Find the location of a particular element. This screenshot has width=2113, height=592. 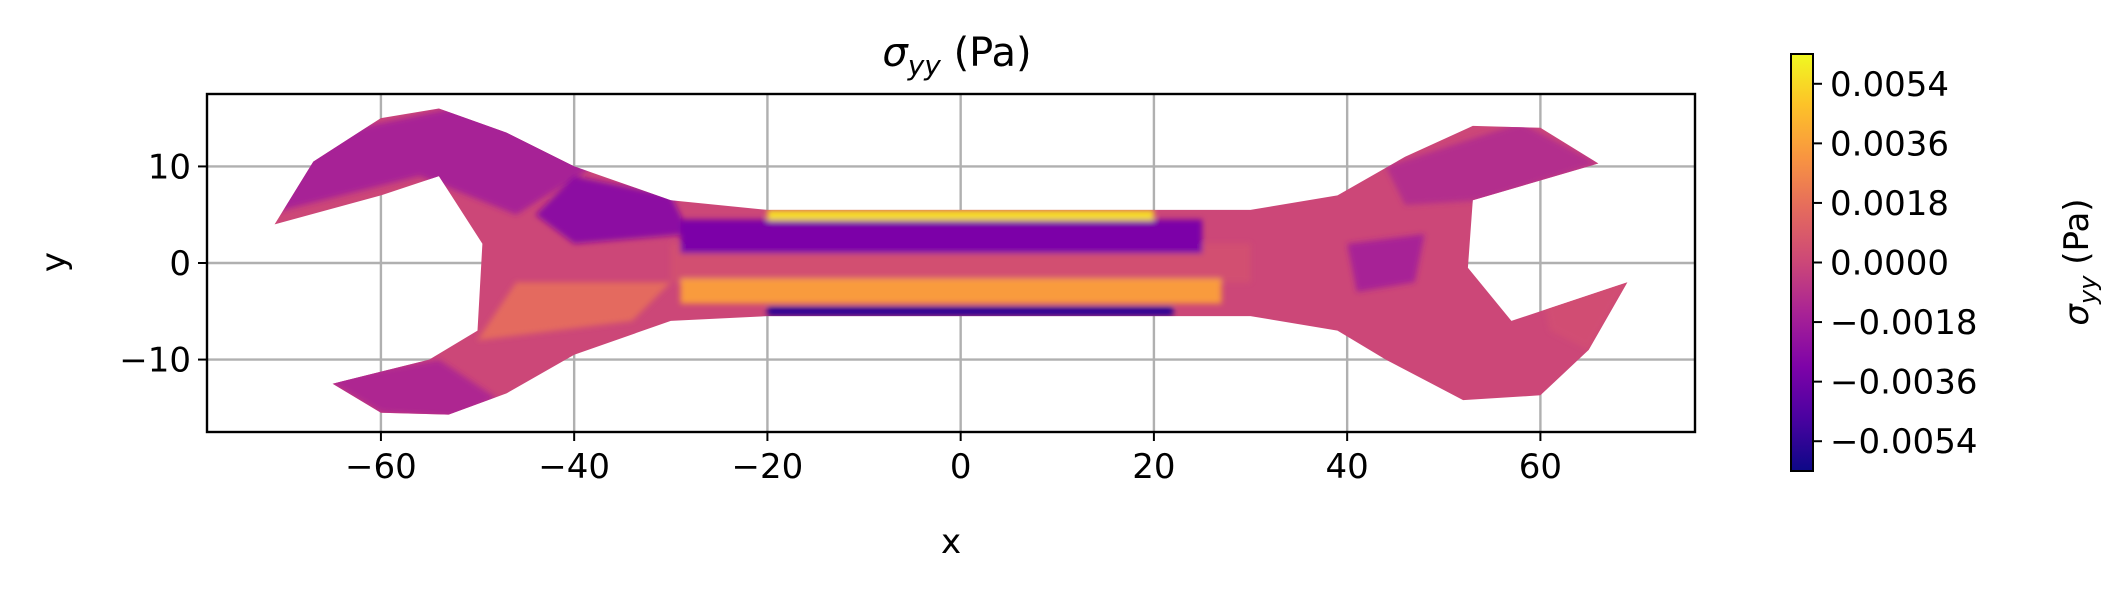

y-tick-label: 0 is located at coordinates (180, 264).